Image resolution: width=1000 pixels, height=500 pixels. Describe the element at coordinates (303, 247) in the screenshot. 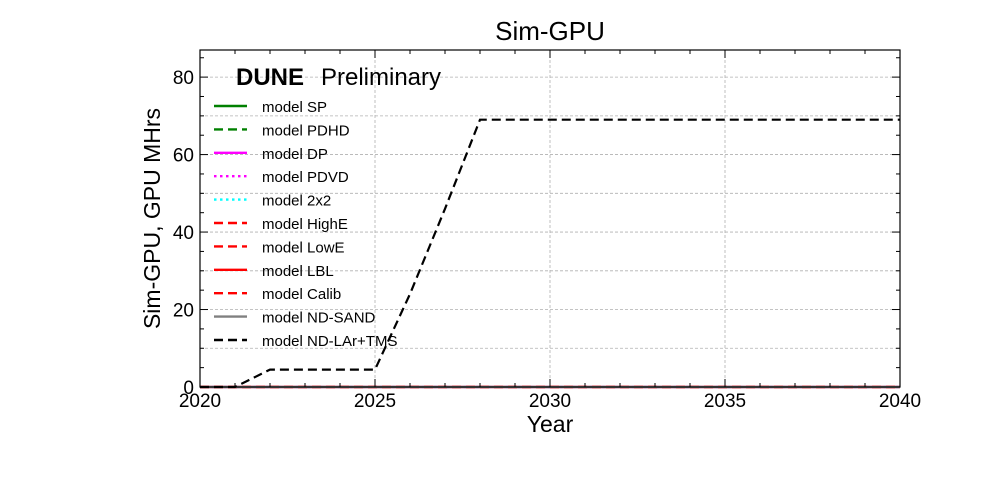

I see `legend-label-6: model LowE` at that location.